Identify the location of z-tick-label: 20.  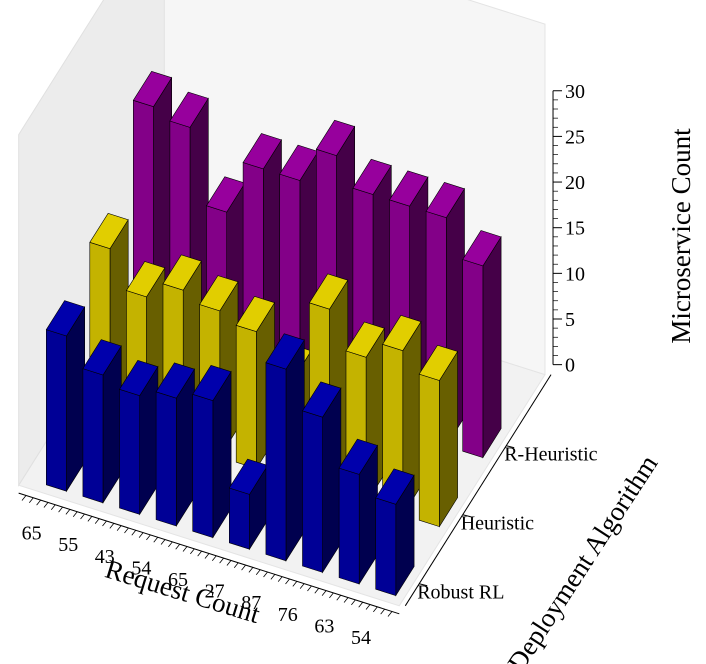
(575, 183).